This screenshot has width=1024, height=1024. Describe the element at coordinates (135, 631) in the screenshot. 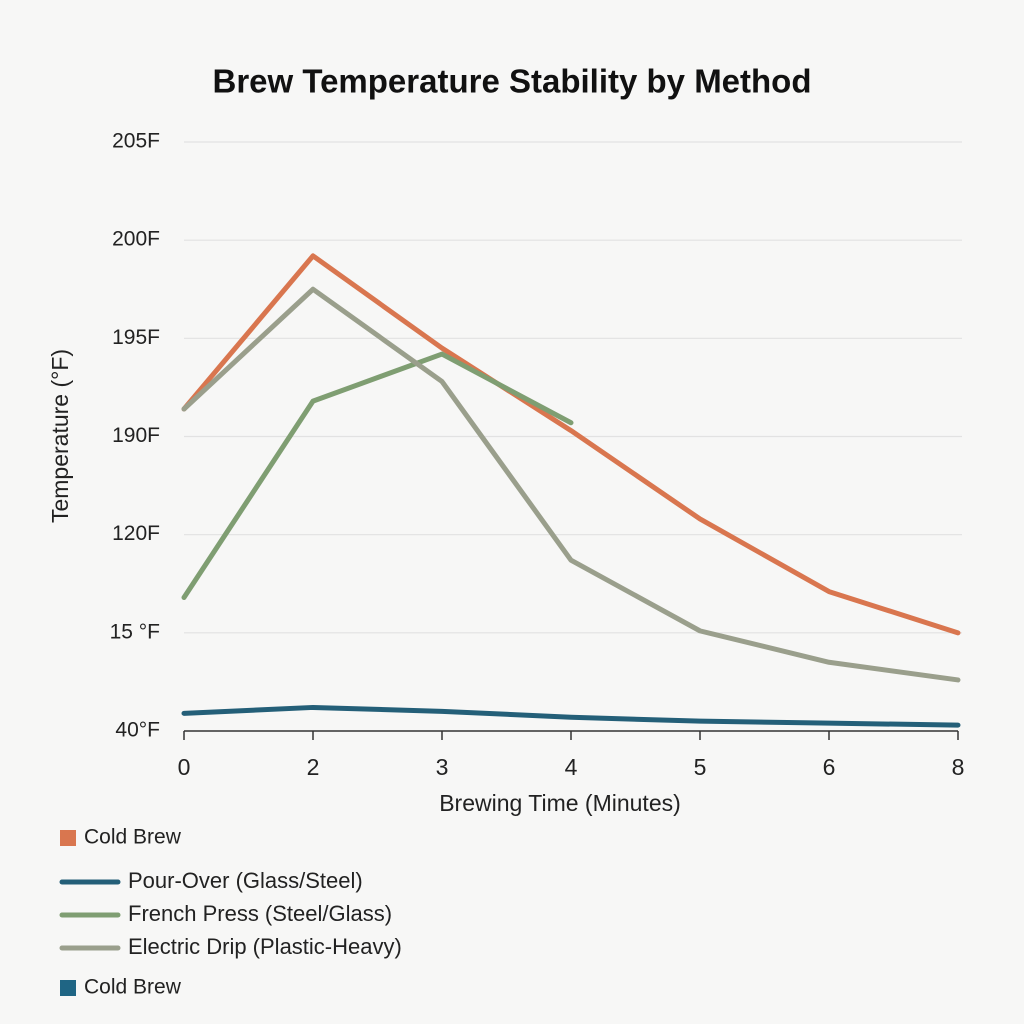

I see `y-tick-label: 15 °F` at that location.